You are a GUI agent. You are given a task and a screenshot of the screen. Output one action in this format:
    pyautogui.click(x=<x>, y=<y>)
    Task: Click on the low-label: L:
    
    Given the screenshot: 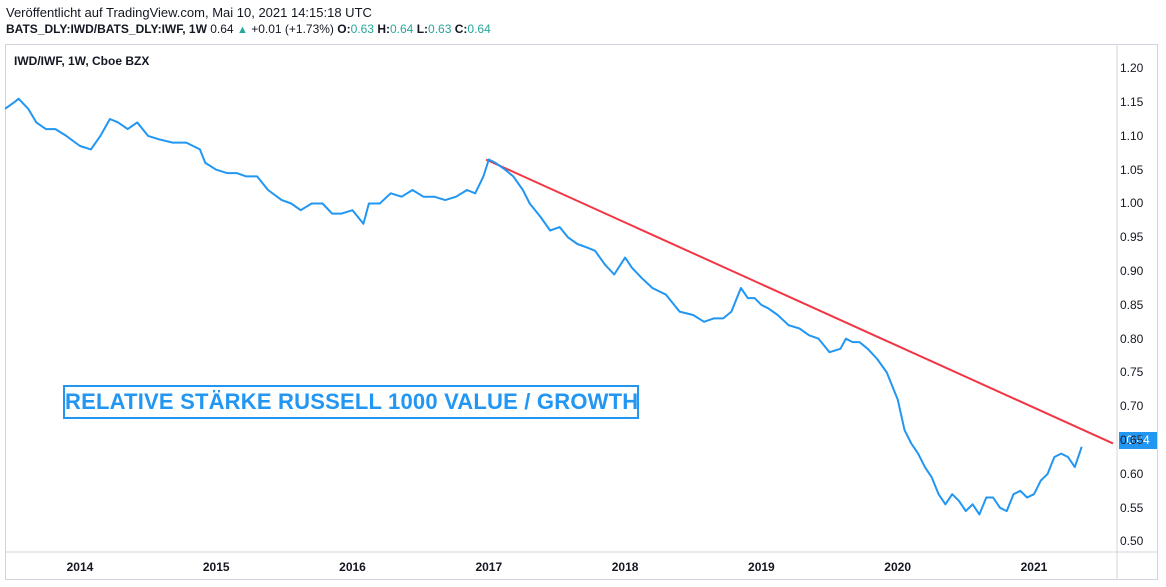 What is the action you would take?
    pyautogui.click(x=422, y=29)
    